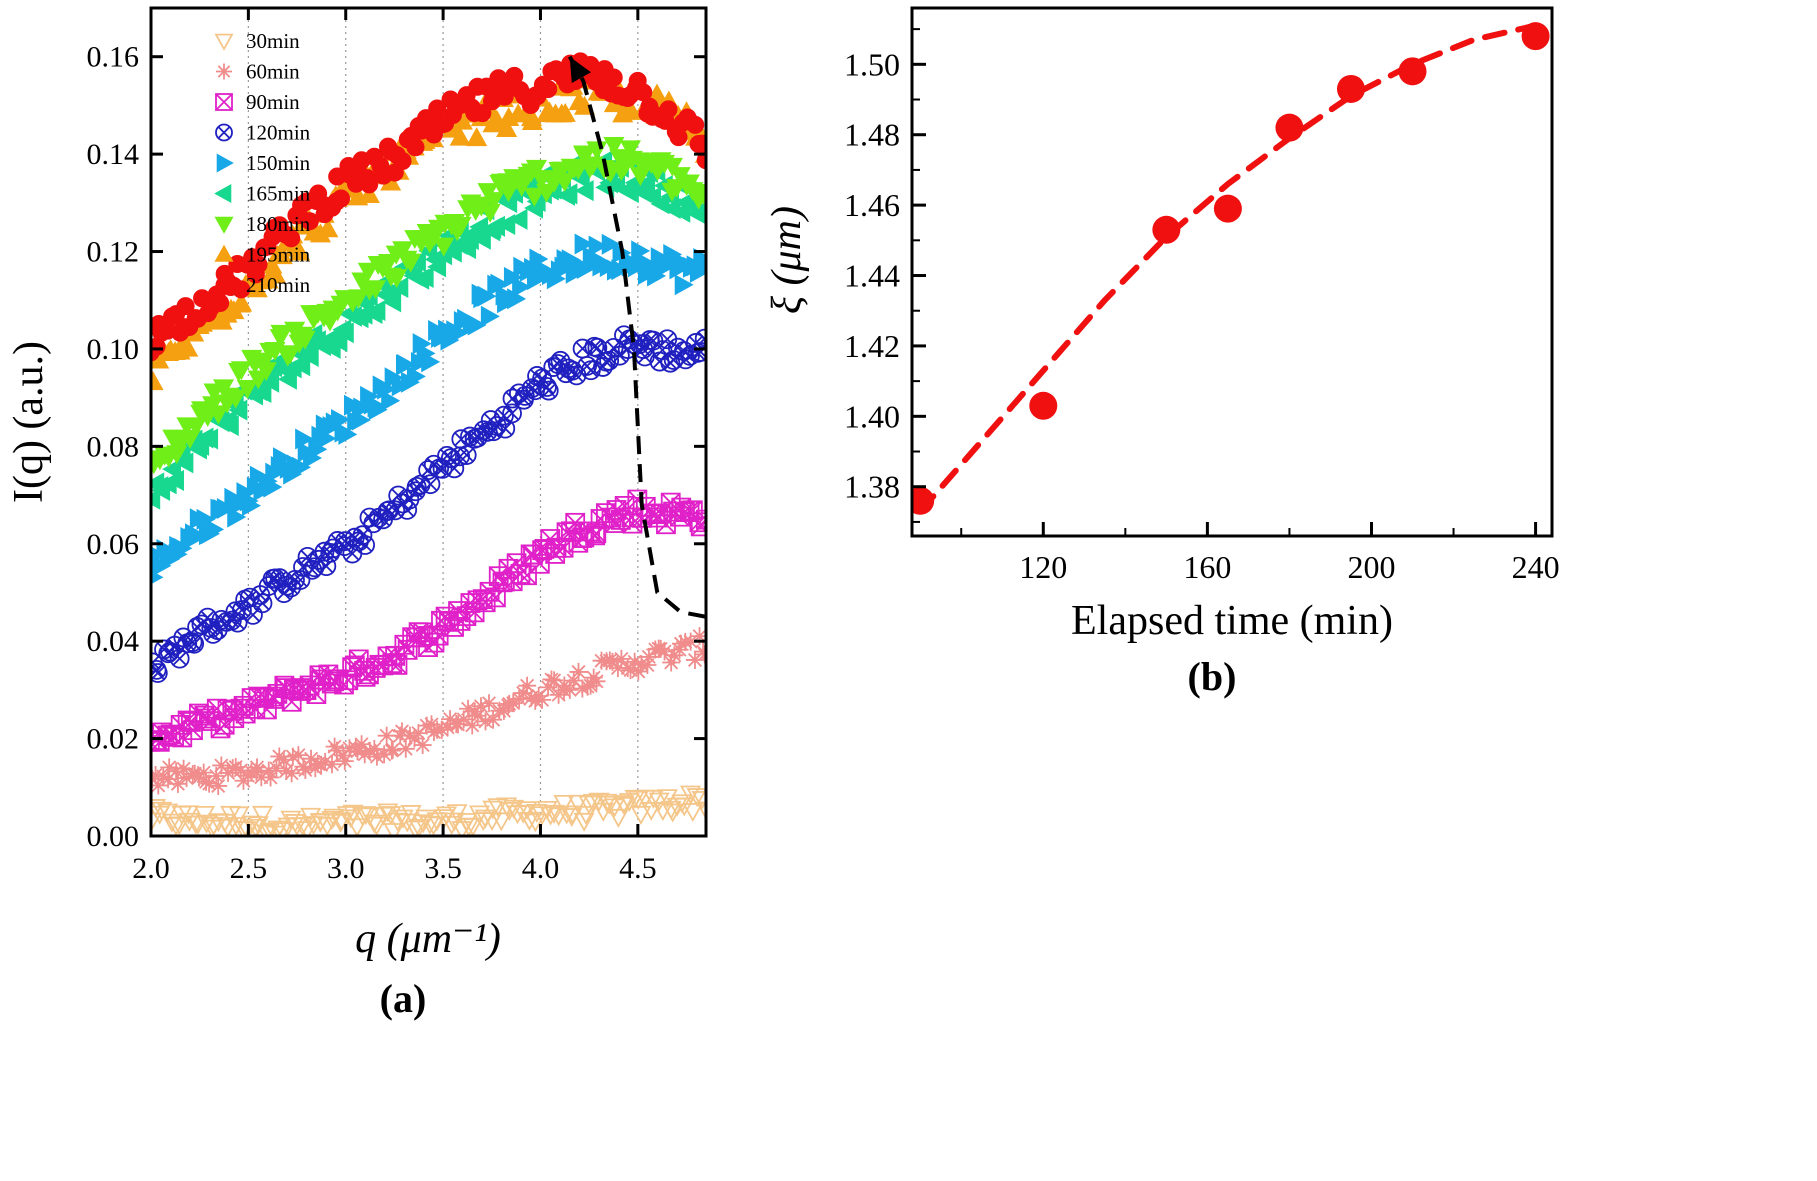 The height and width of the screenshot is (1181, 1817). I want to click on x-tick-label: 3.5, so click(443, 868).